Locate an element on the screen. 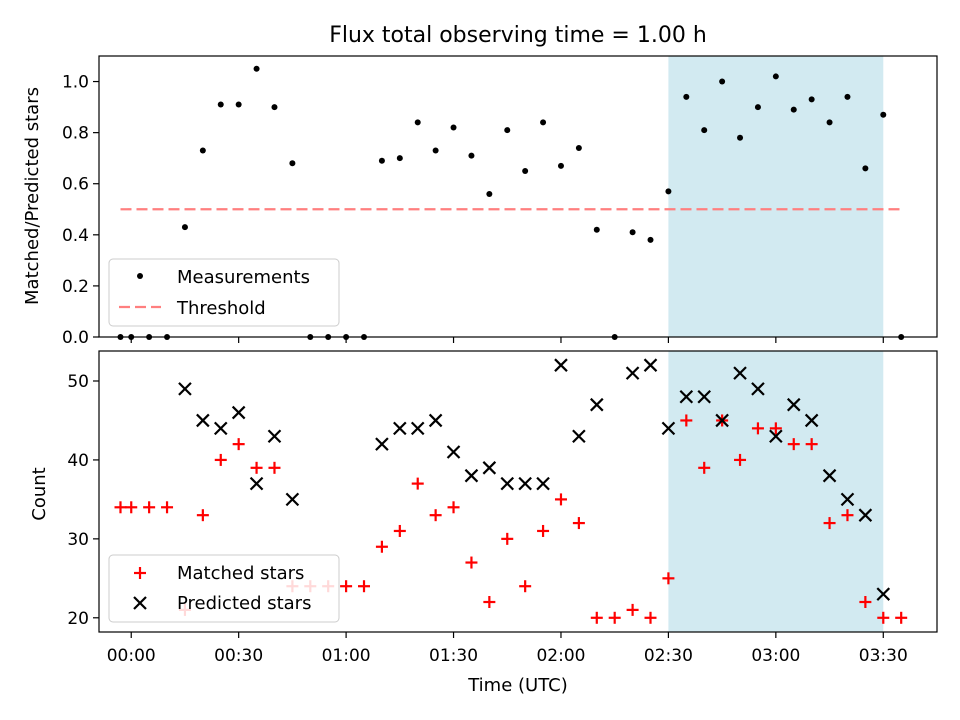 The height and width of the screenshot is (720, 960). ratio-y-axis-label: Matched/Predicted stars is located at coordinates (32, 196).